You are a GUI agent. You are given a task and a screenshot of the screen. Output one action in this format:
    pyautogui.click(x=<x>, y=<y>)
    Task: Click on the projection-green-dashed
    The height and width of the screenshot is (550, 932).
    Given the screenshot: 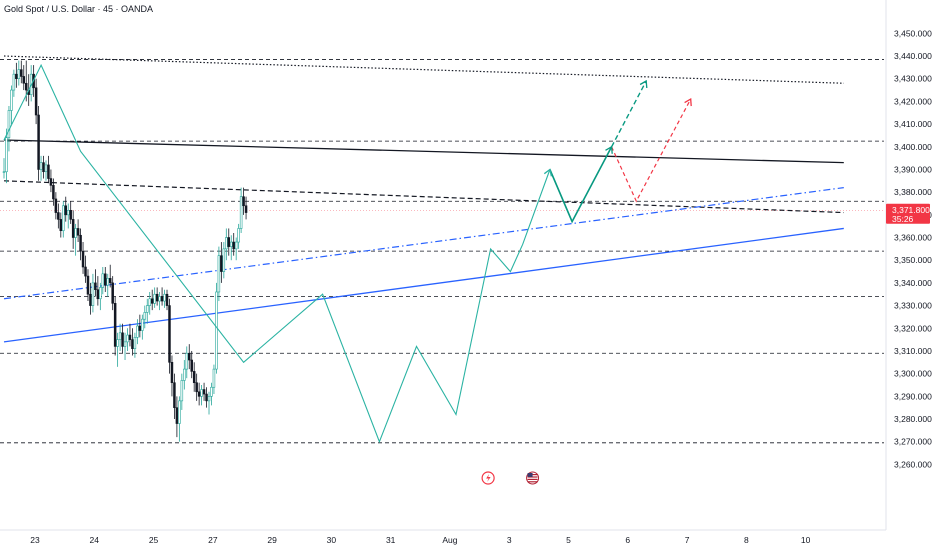 What is the action you would take?
    pyautogui.click(x=628, y=114)
    